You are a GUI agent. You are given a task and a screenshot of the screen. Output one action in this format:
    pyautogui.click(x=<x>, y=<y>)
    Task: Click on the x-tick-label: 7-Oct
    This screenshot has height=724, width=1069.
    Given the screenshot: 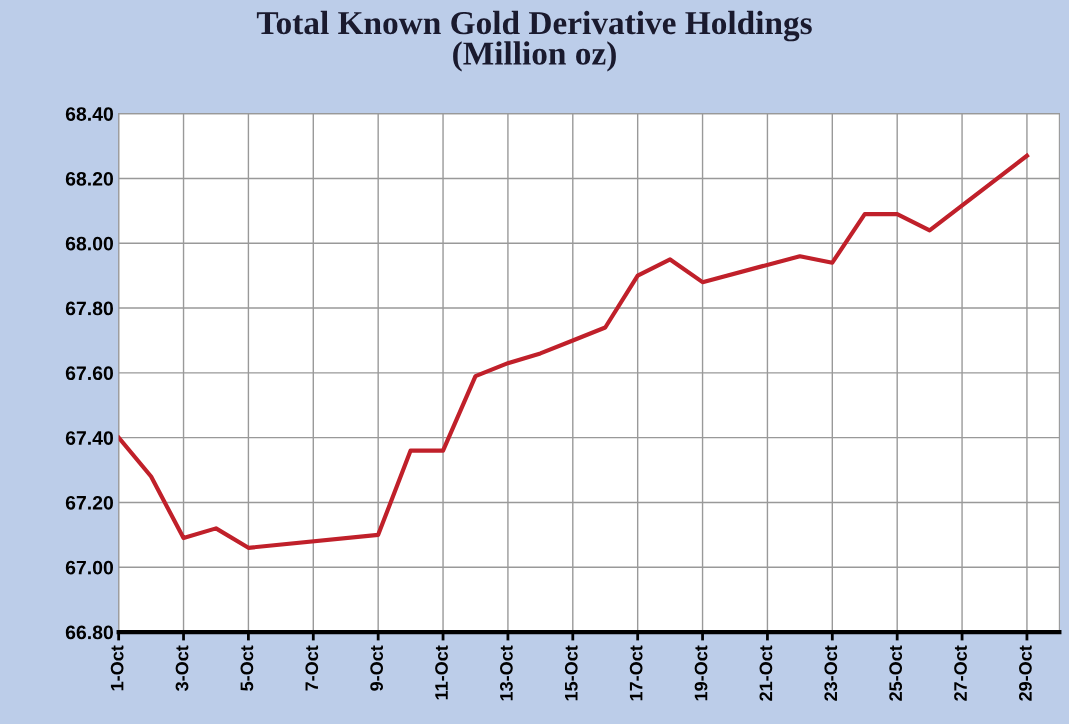 What is the action you would take?
    pyautogui.click(x=312, y=668)
    